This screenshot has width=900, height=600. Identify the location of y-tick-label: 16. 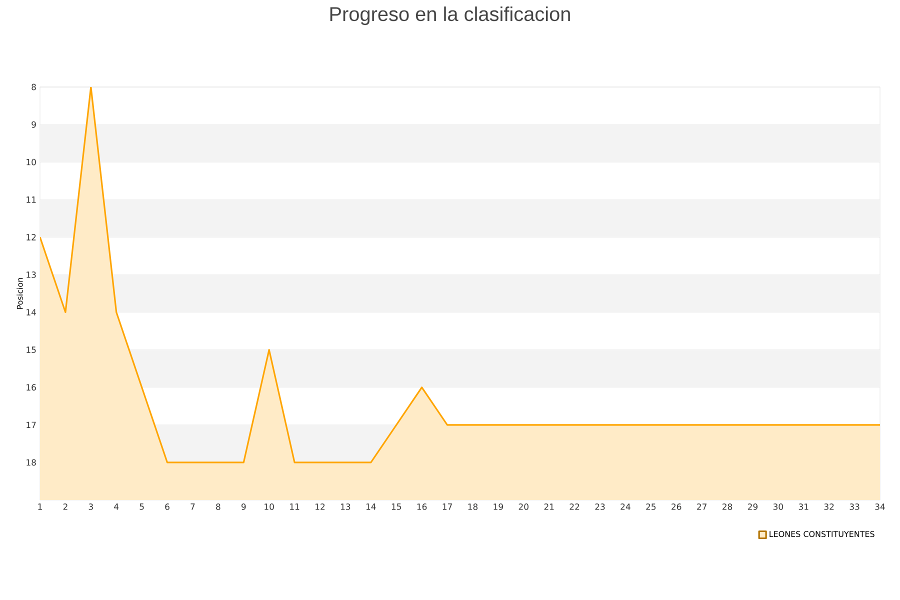
(31, 387).